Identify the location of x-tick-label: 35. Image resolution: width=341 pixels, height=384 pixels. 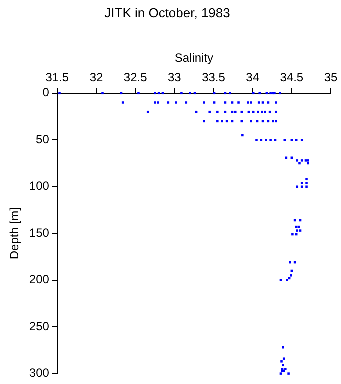
(331, 77).